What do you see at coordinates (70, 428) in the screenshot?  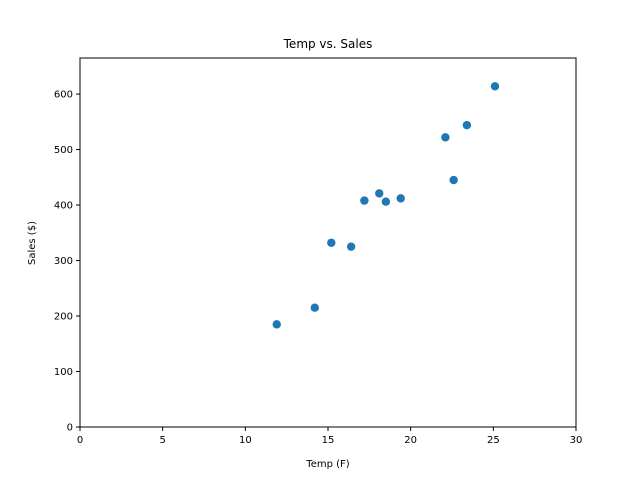 I see `y-tick-label: 0` at bounding box center [70, 428].